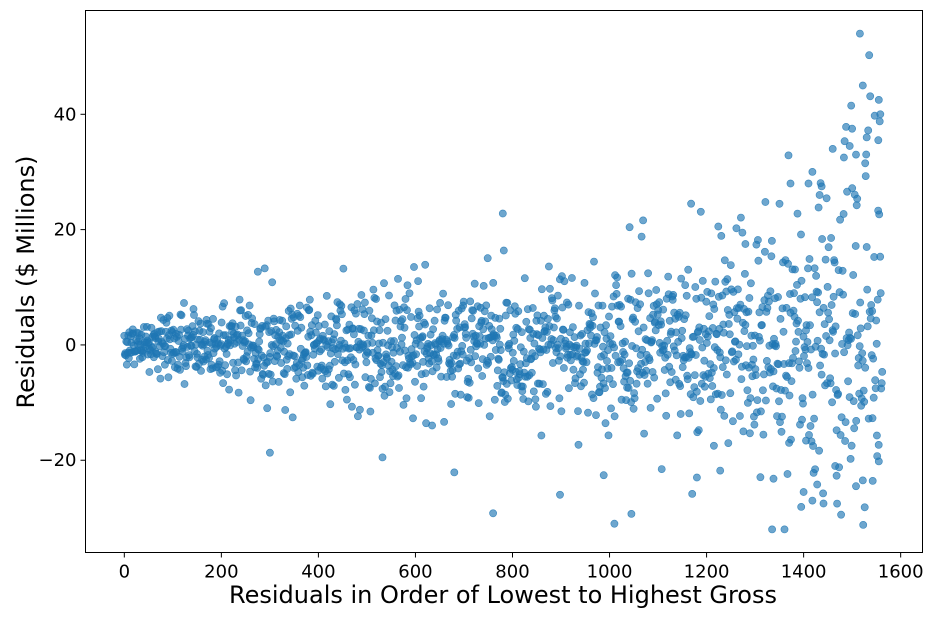 The width and height of the screenshot is (932, 620). What do you see at coordinates (62, 287) in the screenshot?
I see `y-axis-ticks: −20 0 20 40` at bounding box center [62, 287].